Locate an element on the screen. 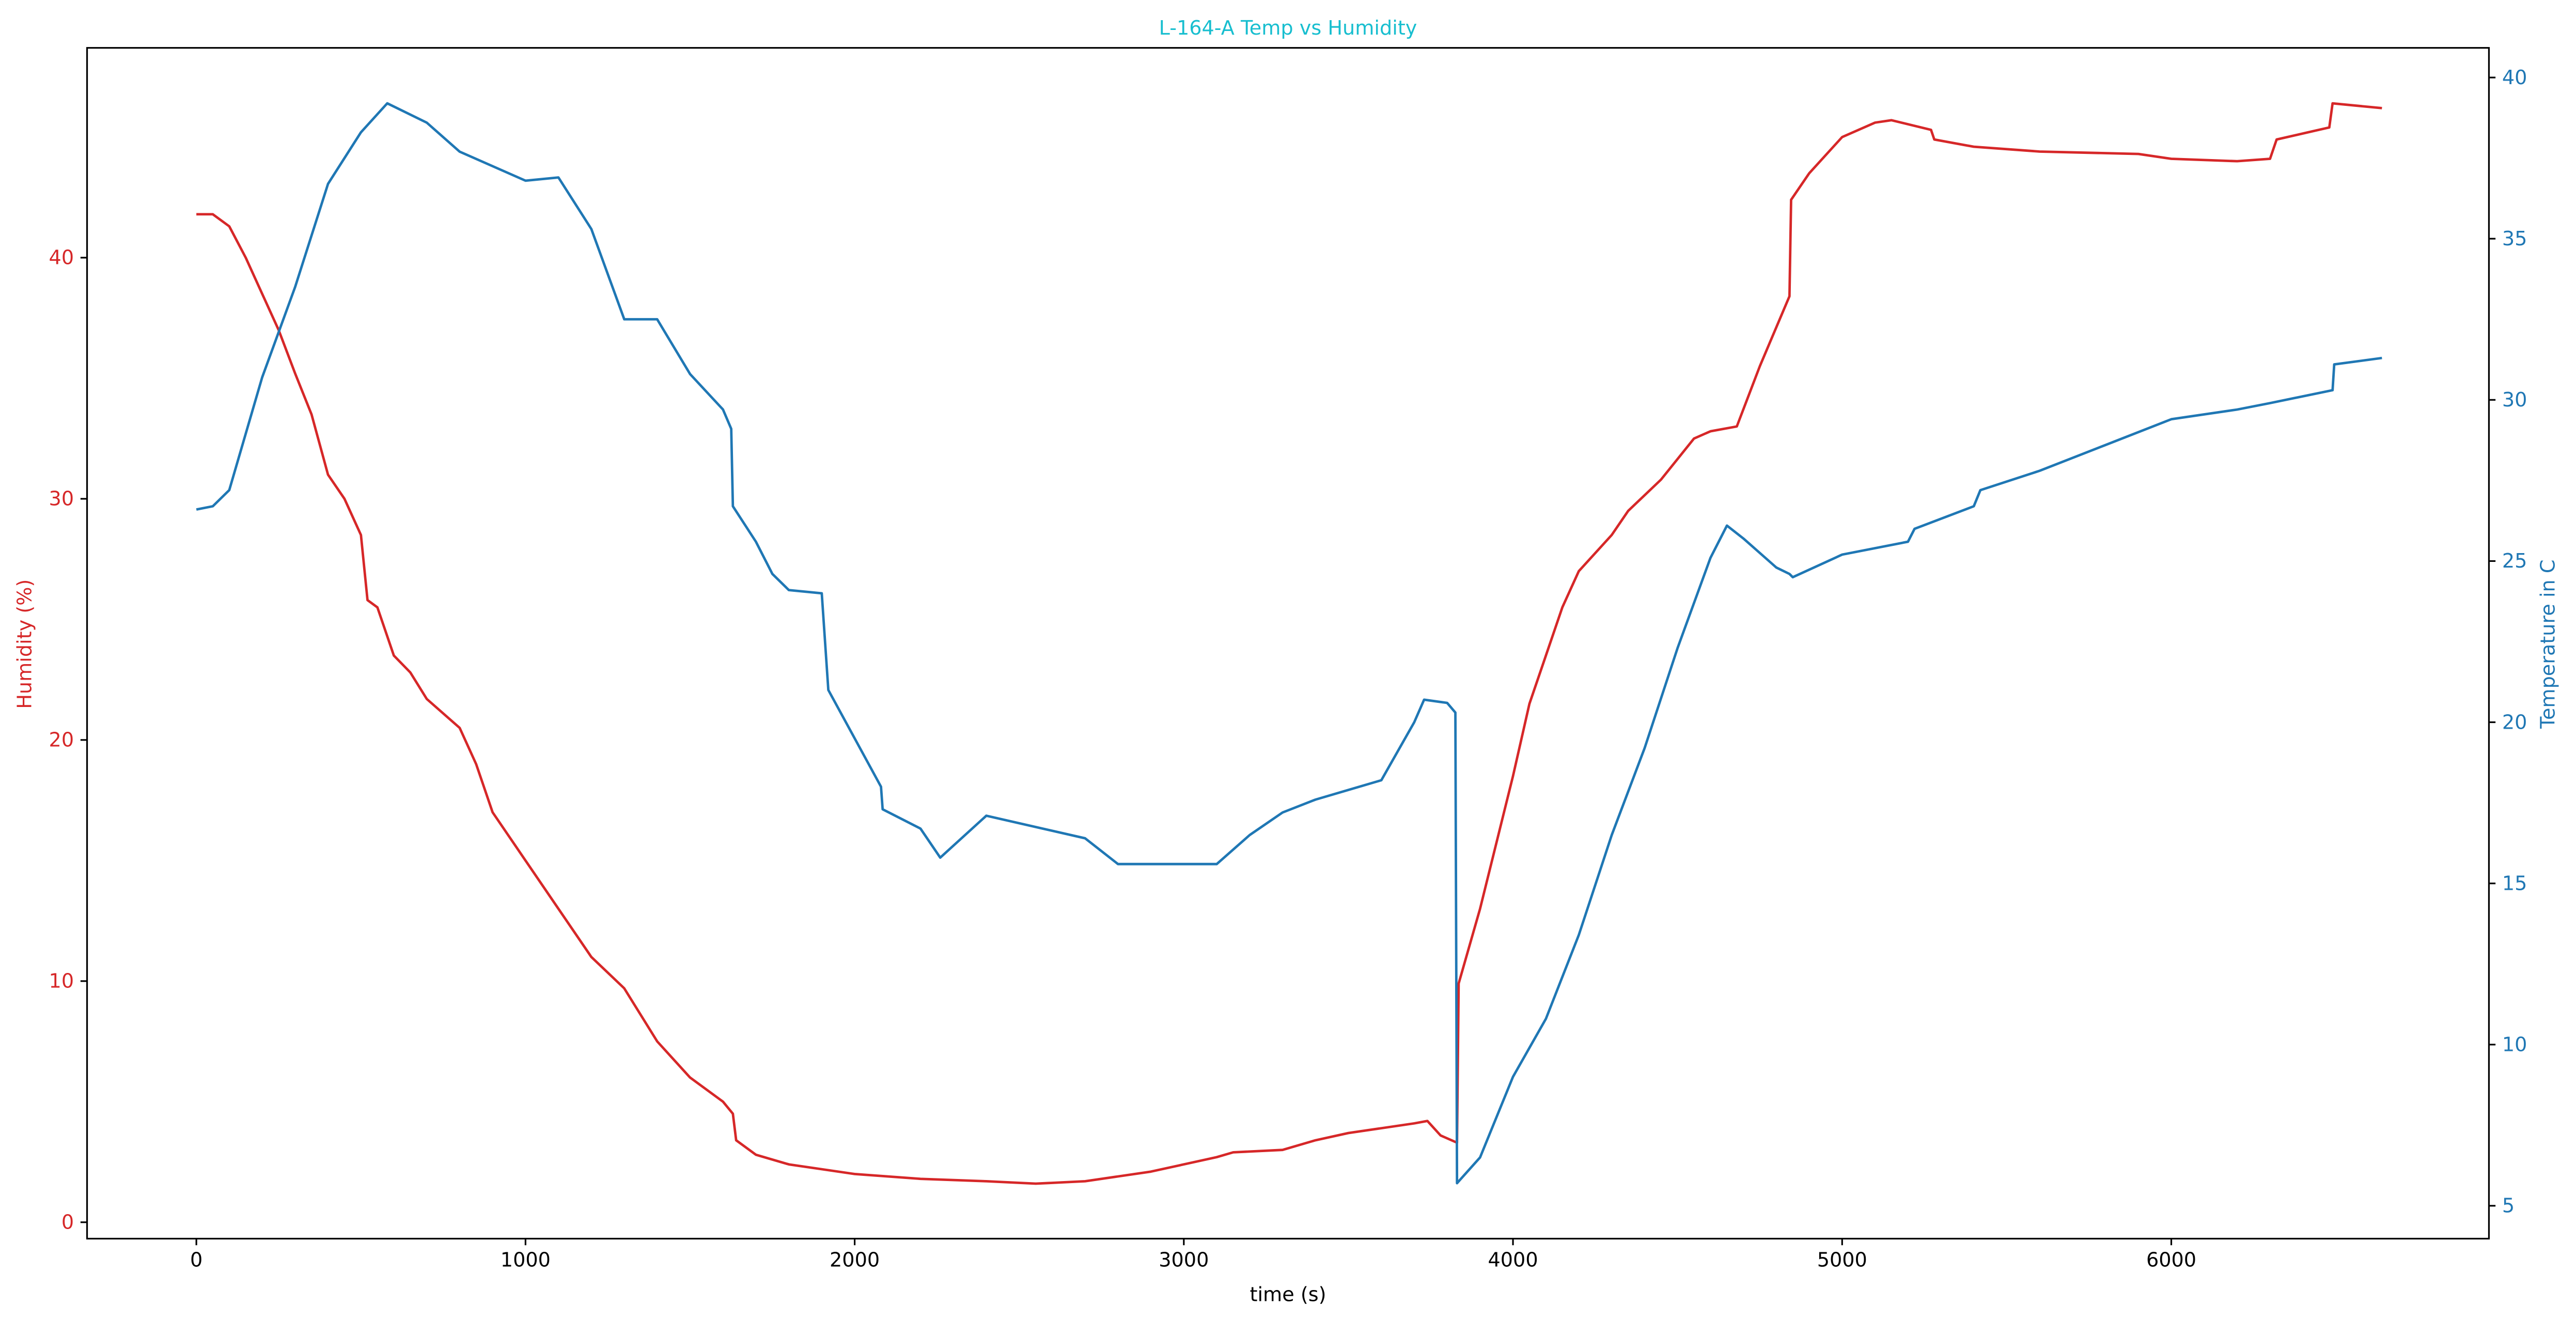 This screenshot has height=1321, width=2576. y-tick-label: 20 is located at coordinates (62, 740).